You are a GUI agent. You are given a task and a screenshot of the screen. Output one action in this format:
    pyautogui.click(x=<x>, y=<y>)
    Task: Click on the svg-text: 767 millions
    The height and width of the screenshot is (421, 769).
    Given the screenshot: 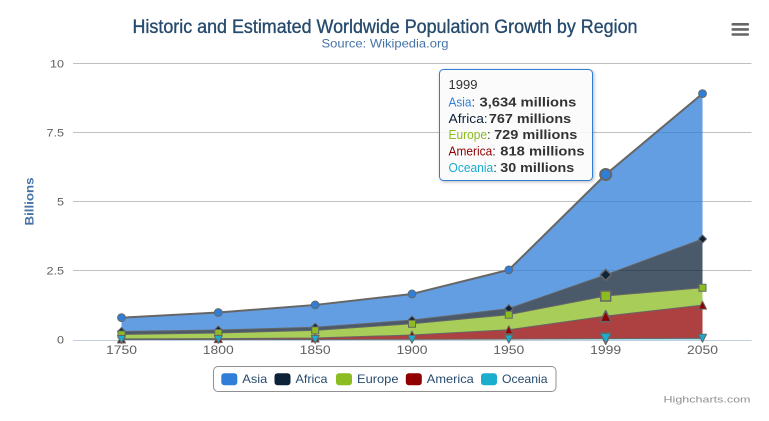 What is the action you would take?
    pyautogui.click(x=530, y=118)
    